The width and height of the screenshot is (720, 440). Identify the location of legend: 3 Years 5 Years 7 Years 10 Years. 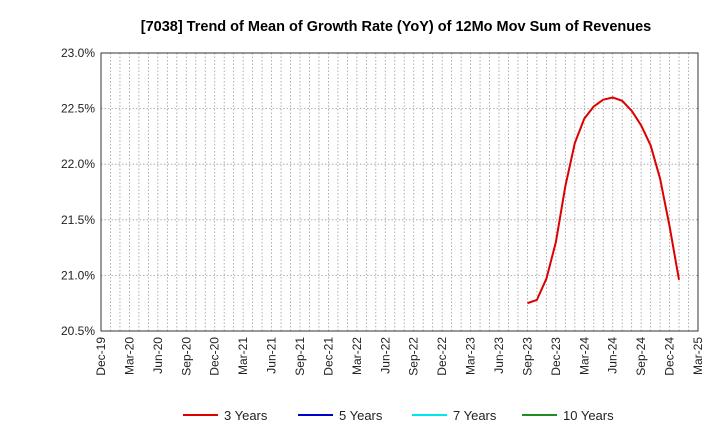
(398, 415).